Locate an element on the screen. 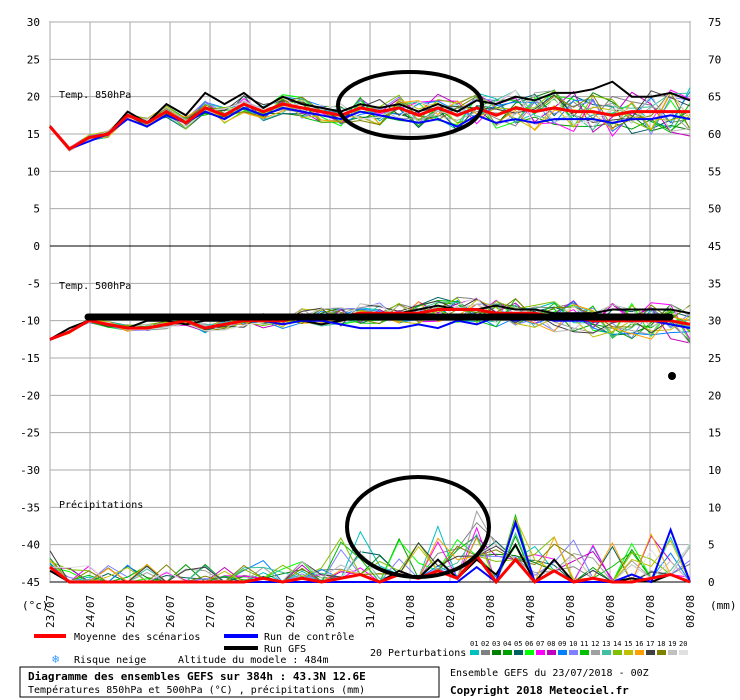 This screenshot has height=700, width=740. right-tick-label: 65 is located at coordinates (714, 97).